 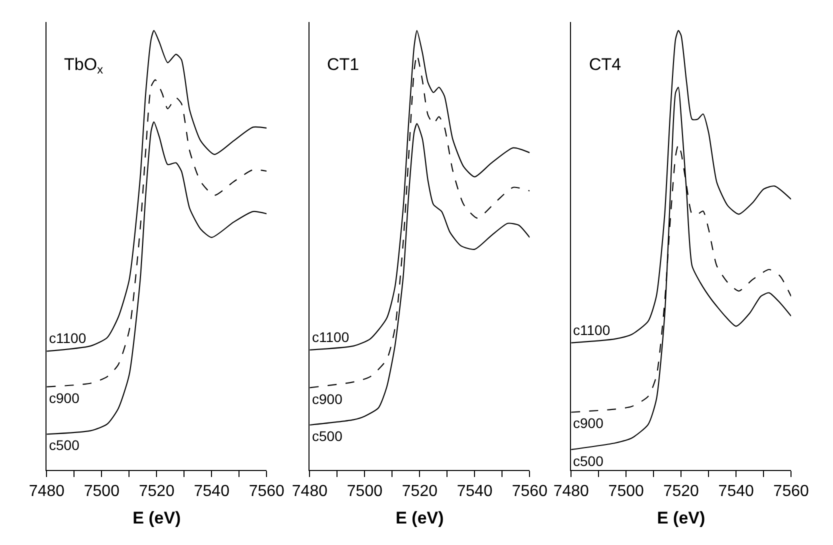 What do you see at coordinates (605, 64) in the screenshot?
I see `text: CT4` at bounding box center [605, 64].